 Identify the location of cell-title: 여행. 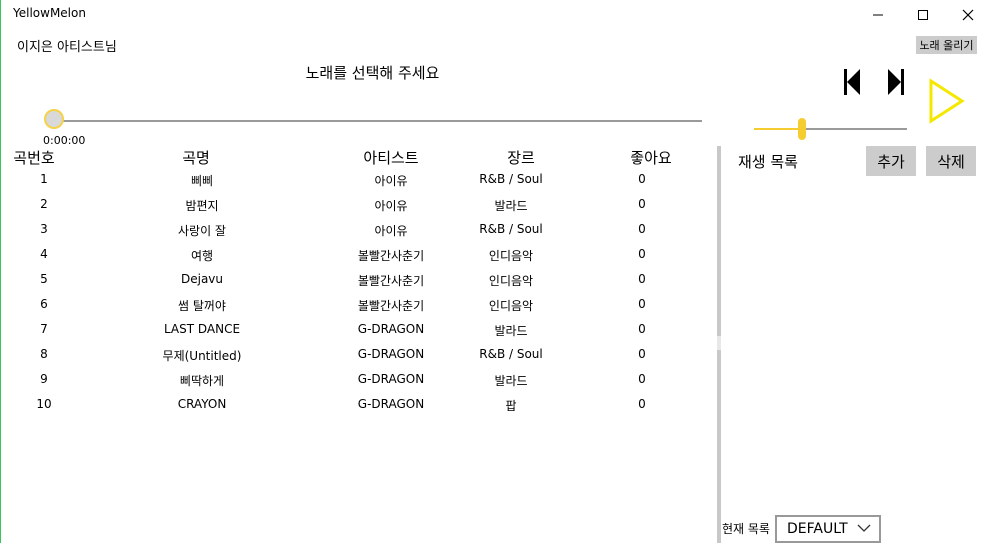
(202, 256).